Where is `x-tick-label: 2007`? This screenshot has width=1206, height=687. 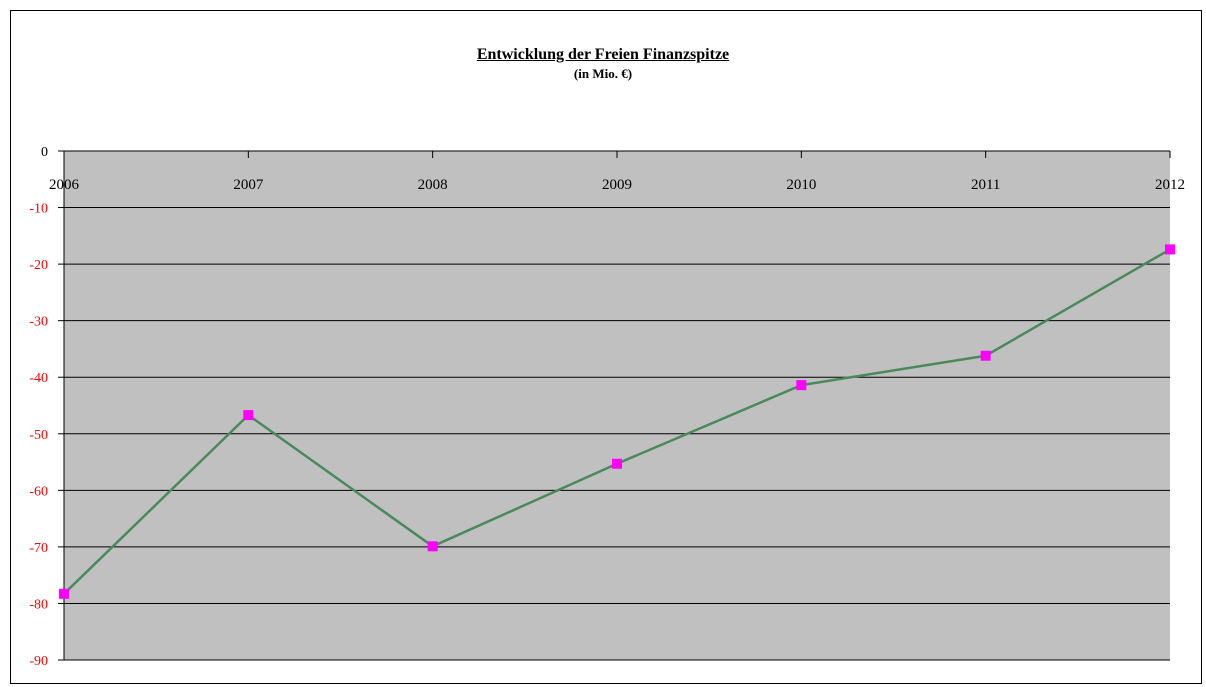
x-tick-label: 2007 is located at coordinates (248, 185).